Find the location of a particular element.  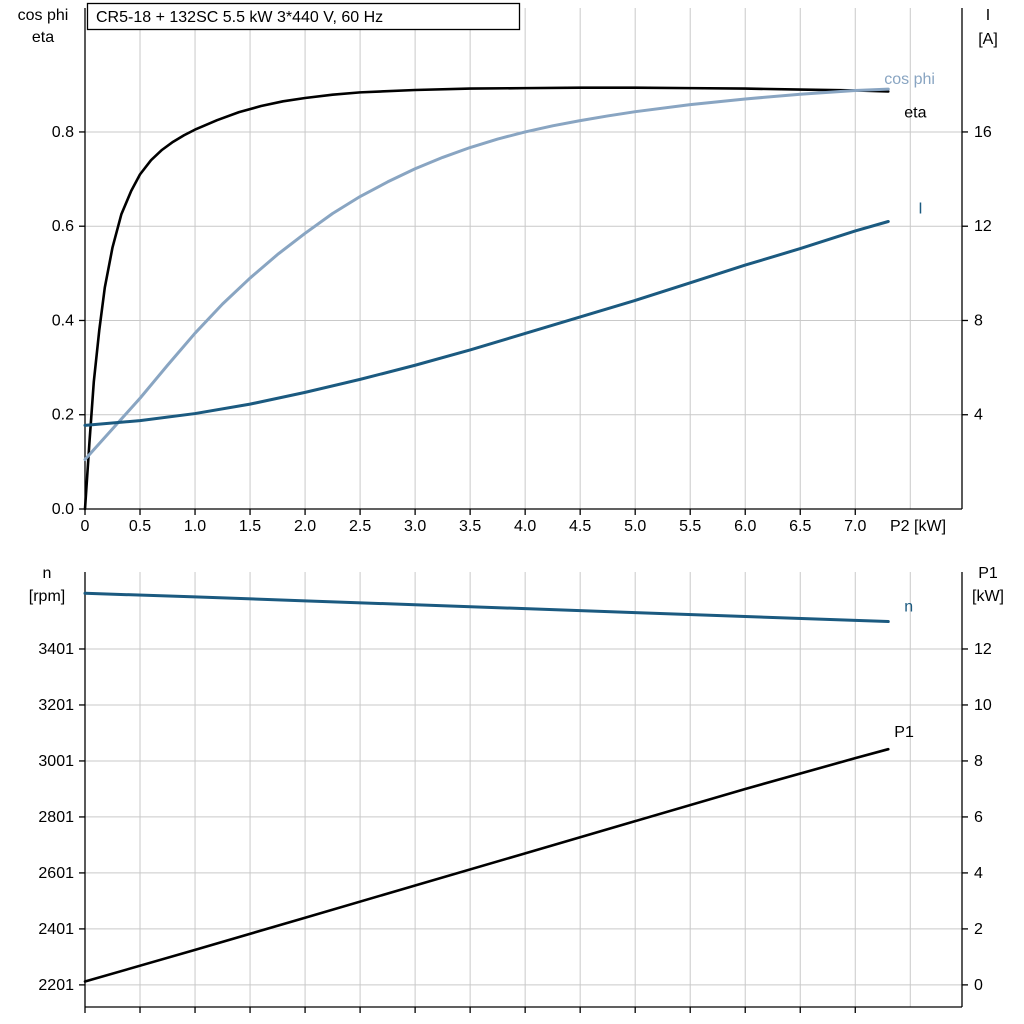

right-tick-label: 6 is located at coordinates (978, 817).